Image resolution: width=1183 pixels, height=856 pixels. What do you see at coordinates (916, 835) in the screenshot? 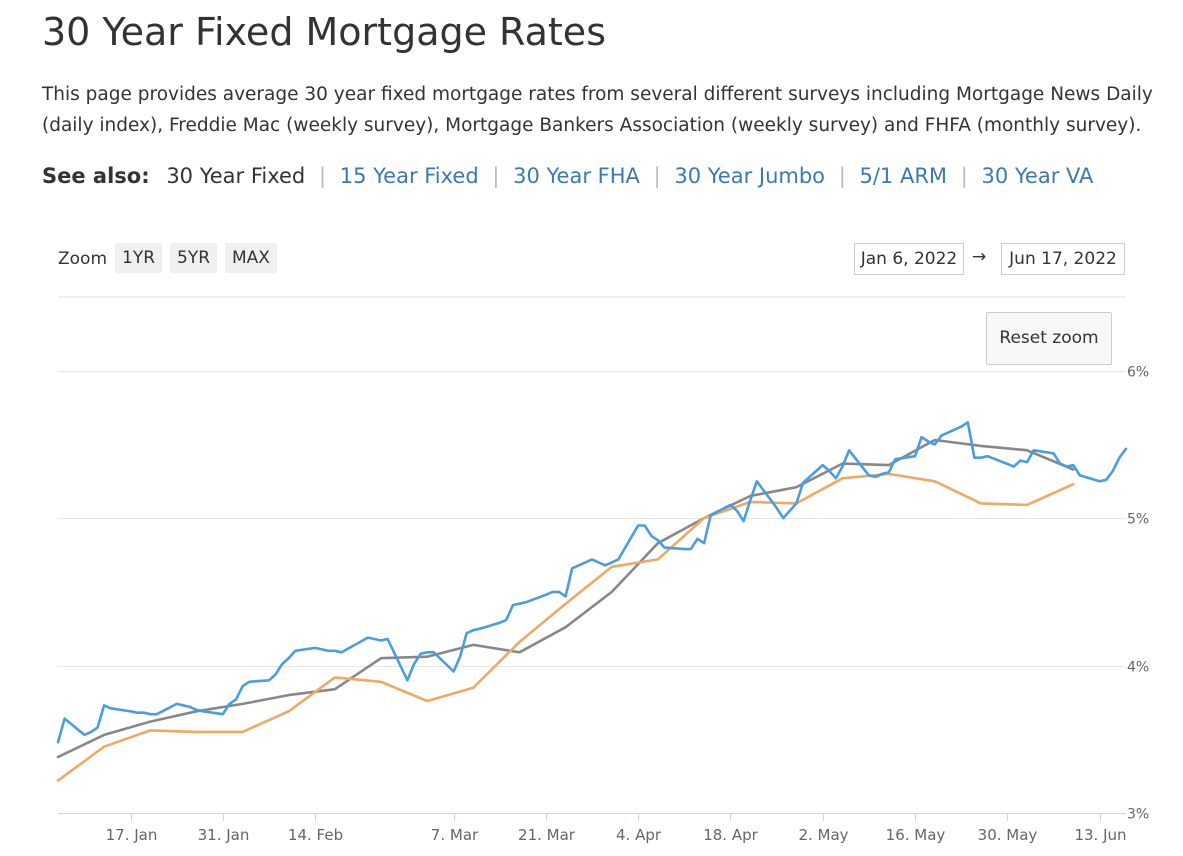
I see `x-tick-label: 16. May` at bounding box center [916, 835].